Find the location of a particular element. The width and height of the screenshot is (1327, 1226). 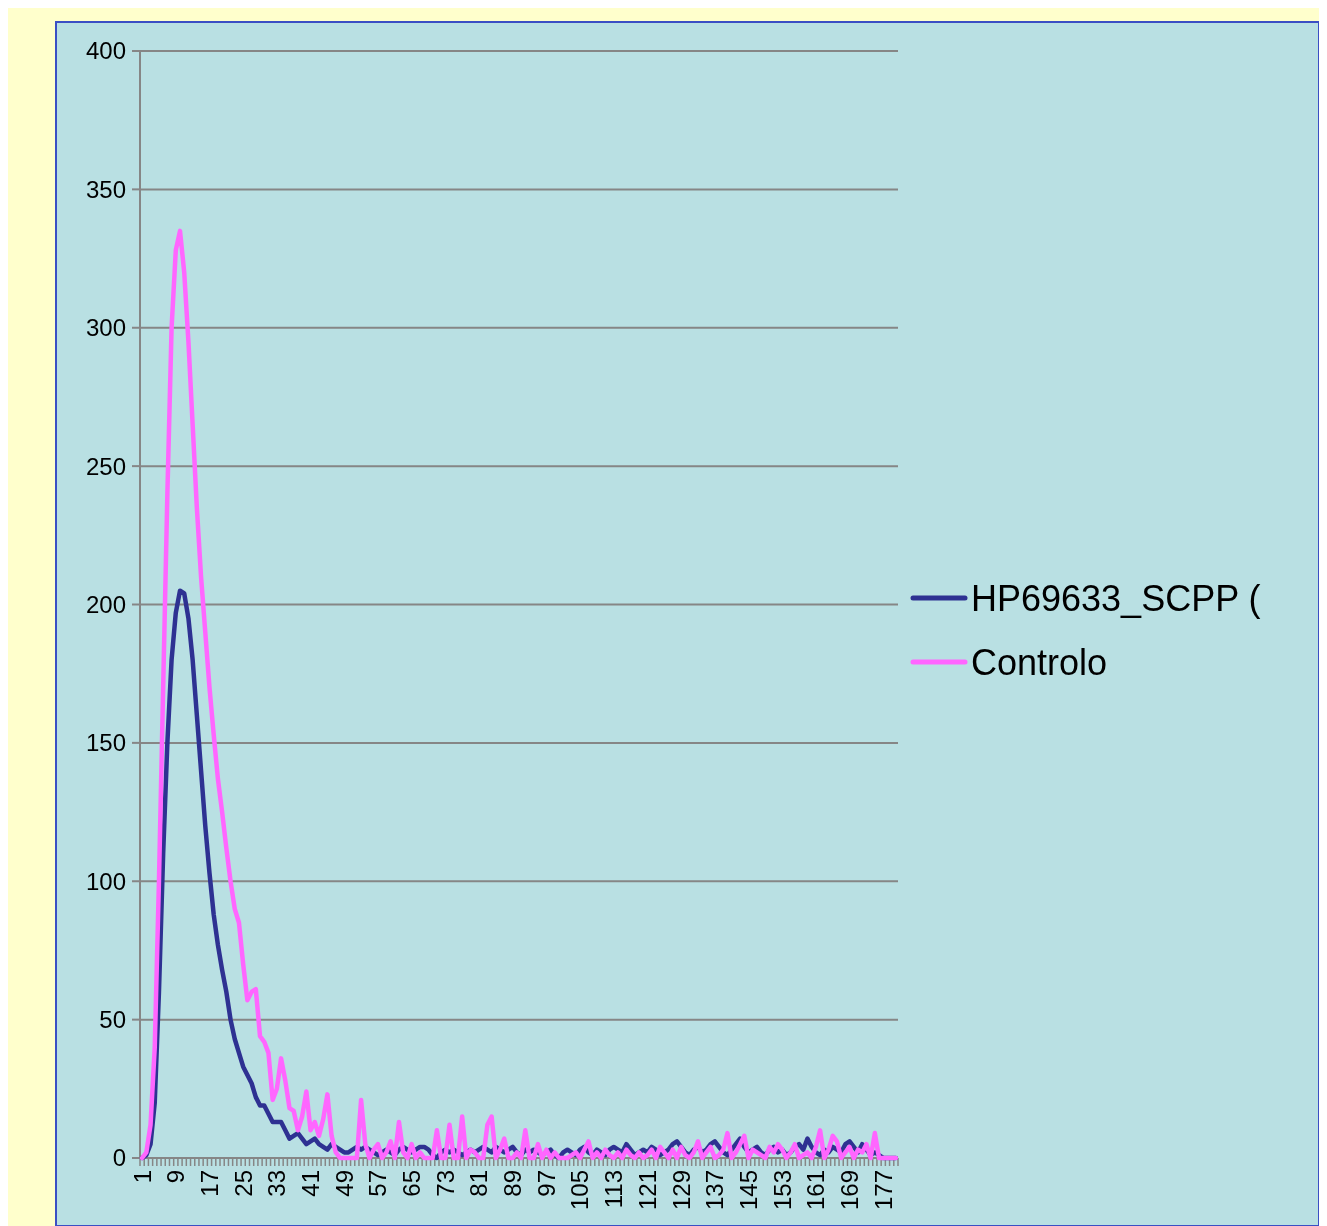

legend-label: Controlo is located at coordinates (1039, 662).